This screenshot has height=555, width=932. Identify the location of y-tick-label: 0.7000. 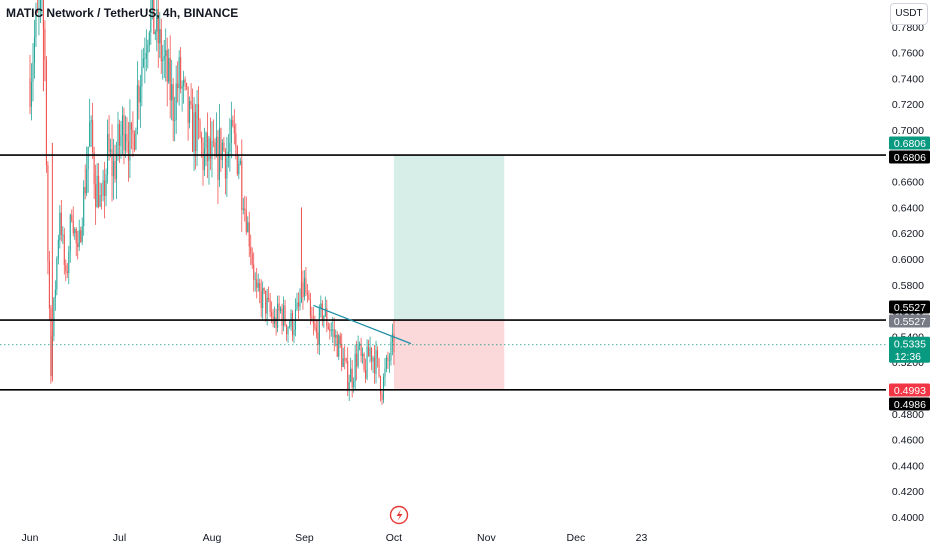
(908, 131).